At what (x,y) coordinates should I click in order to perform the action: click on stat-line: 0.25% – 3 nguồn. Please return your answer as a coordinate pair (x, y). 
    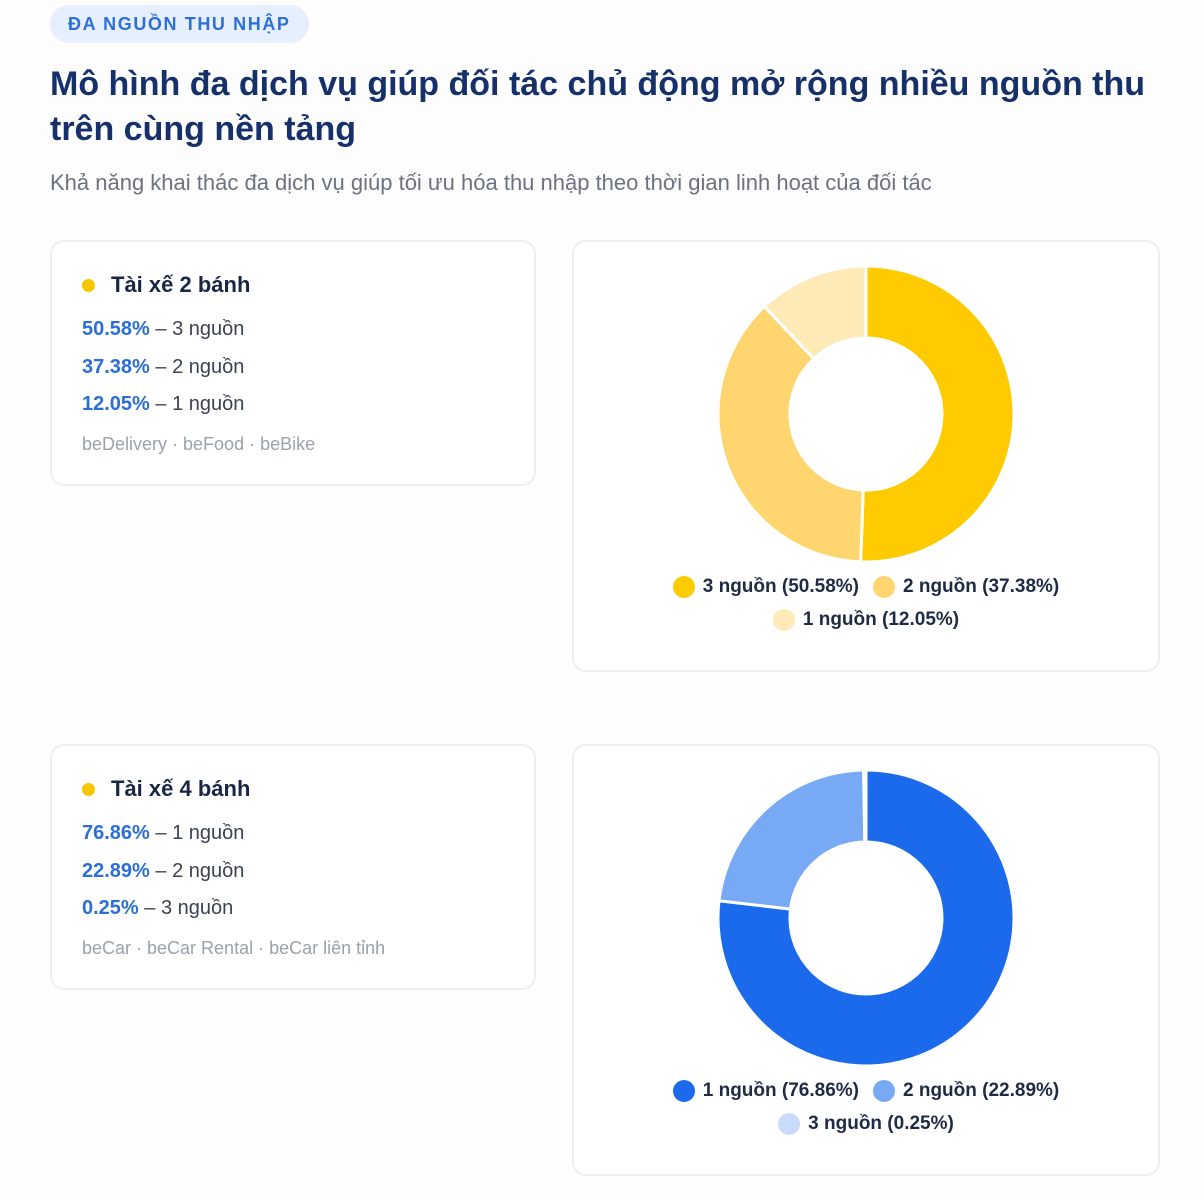
    Looking at the image, I should click on (157, 908).